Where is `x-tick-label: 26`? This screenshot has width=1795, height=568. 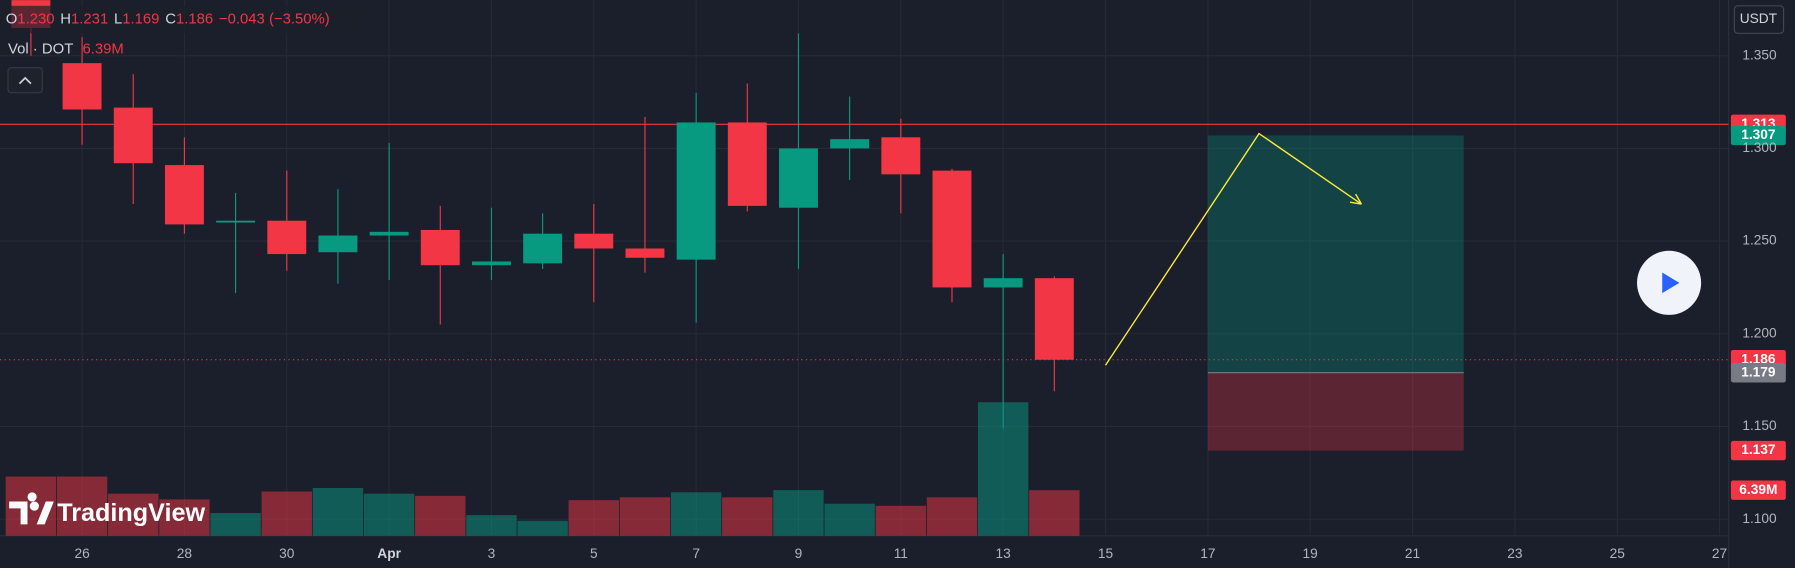
x-tick-label: 26 is located at coordinates (82, 553).